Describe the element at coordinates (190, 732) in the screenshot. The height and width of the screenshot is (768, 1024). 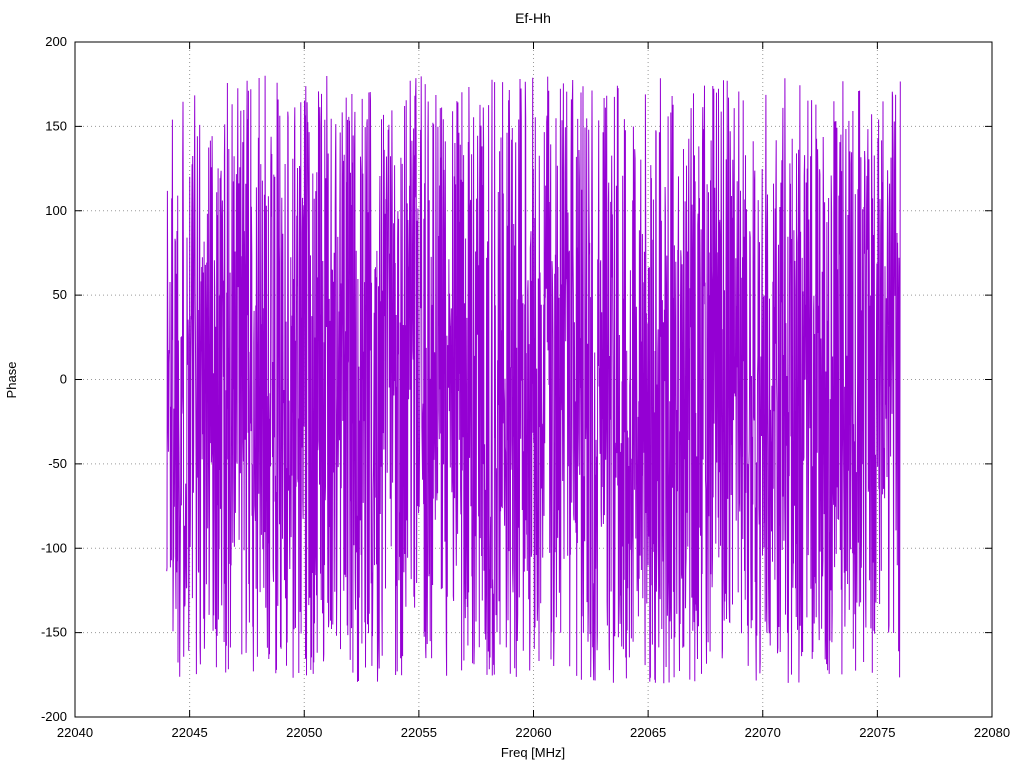
I see `x-tick-label: 22045` at that location.